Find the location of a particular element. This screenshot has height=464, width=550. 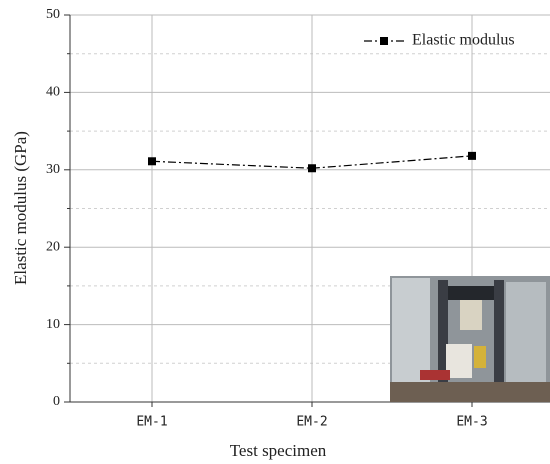

y-tick-label: 20 is located at coordinates (53, 246).